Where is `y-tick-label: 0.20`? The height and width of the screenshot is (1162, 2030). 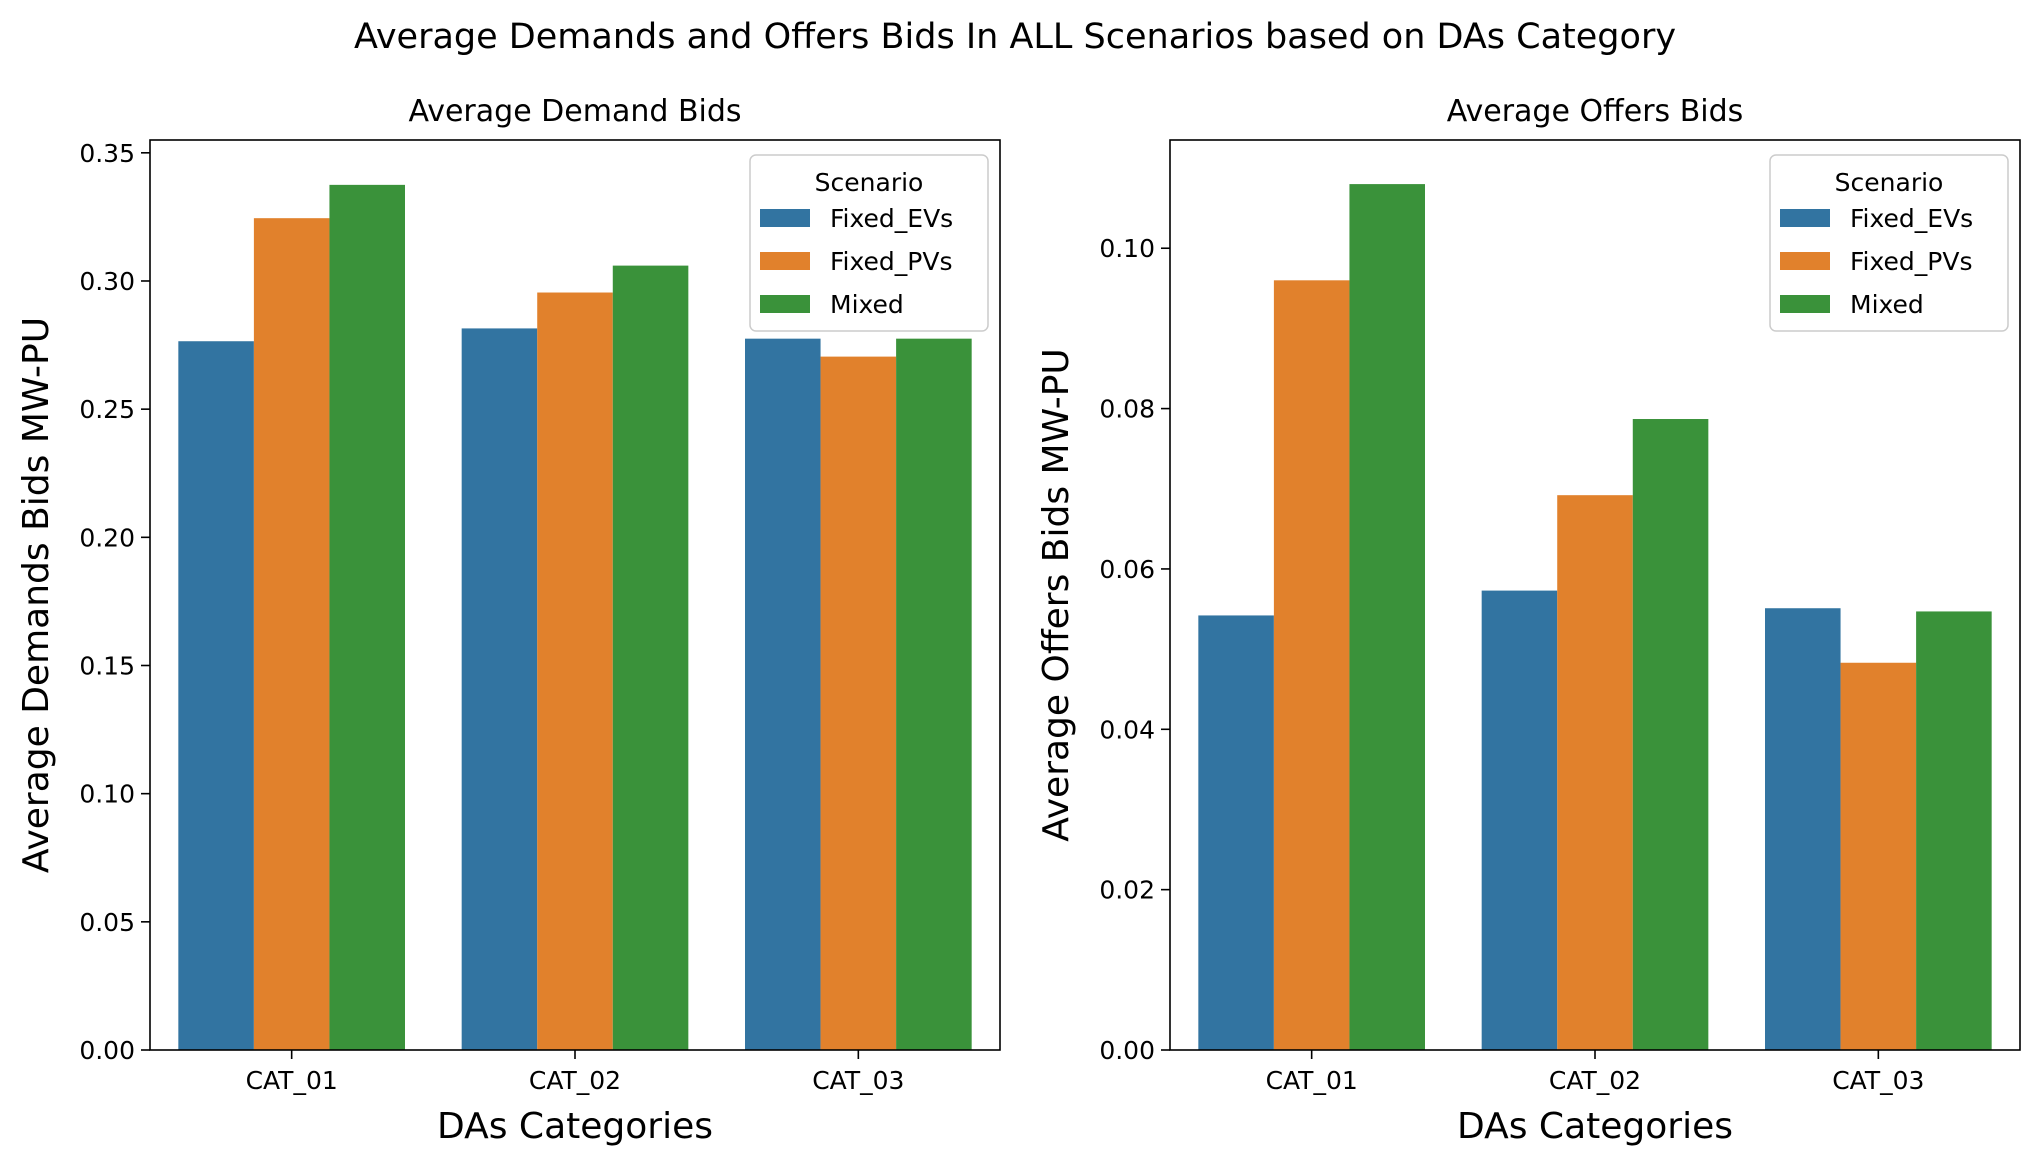 y-tick-label: 0.20 is located at coordinates (107, 537).